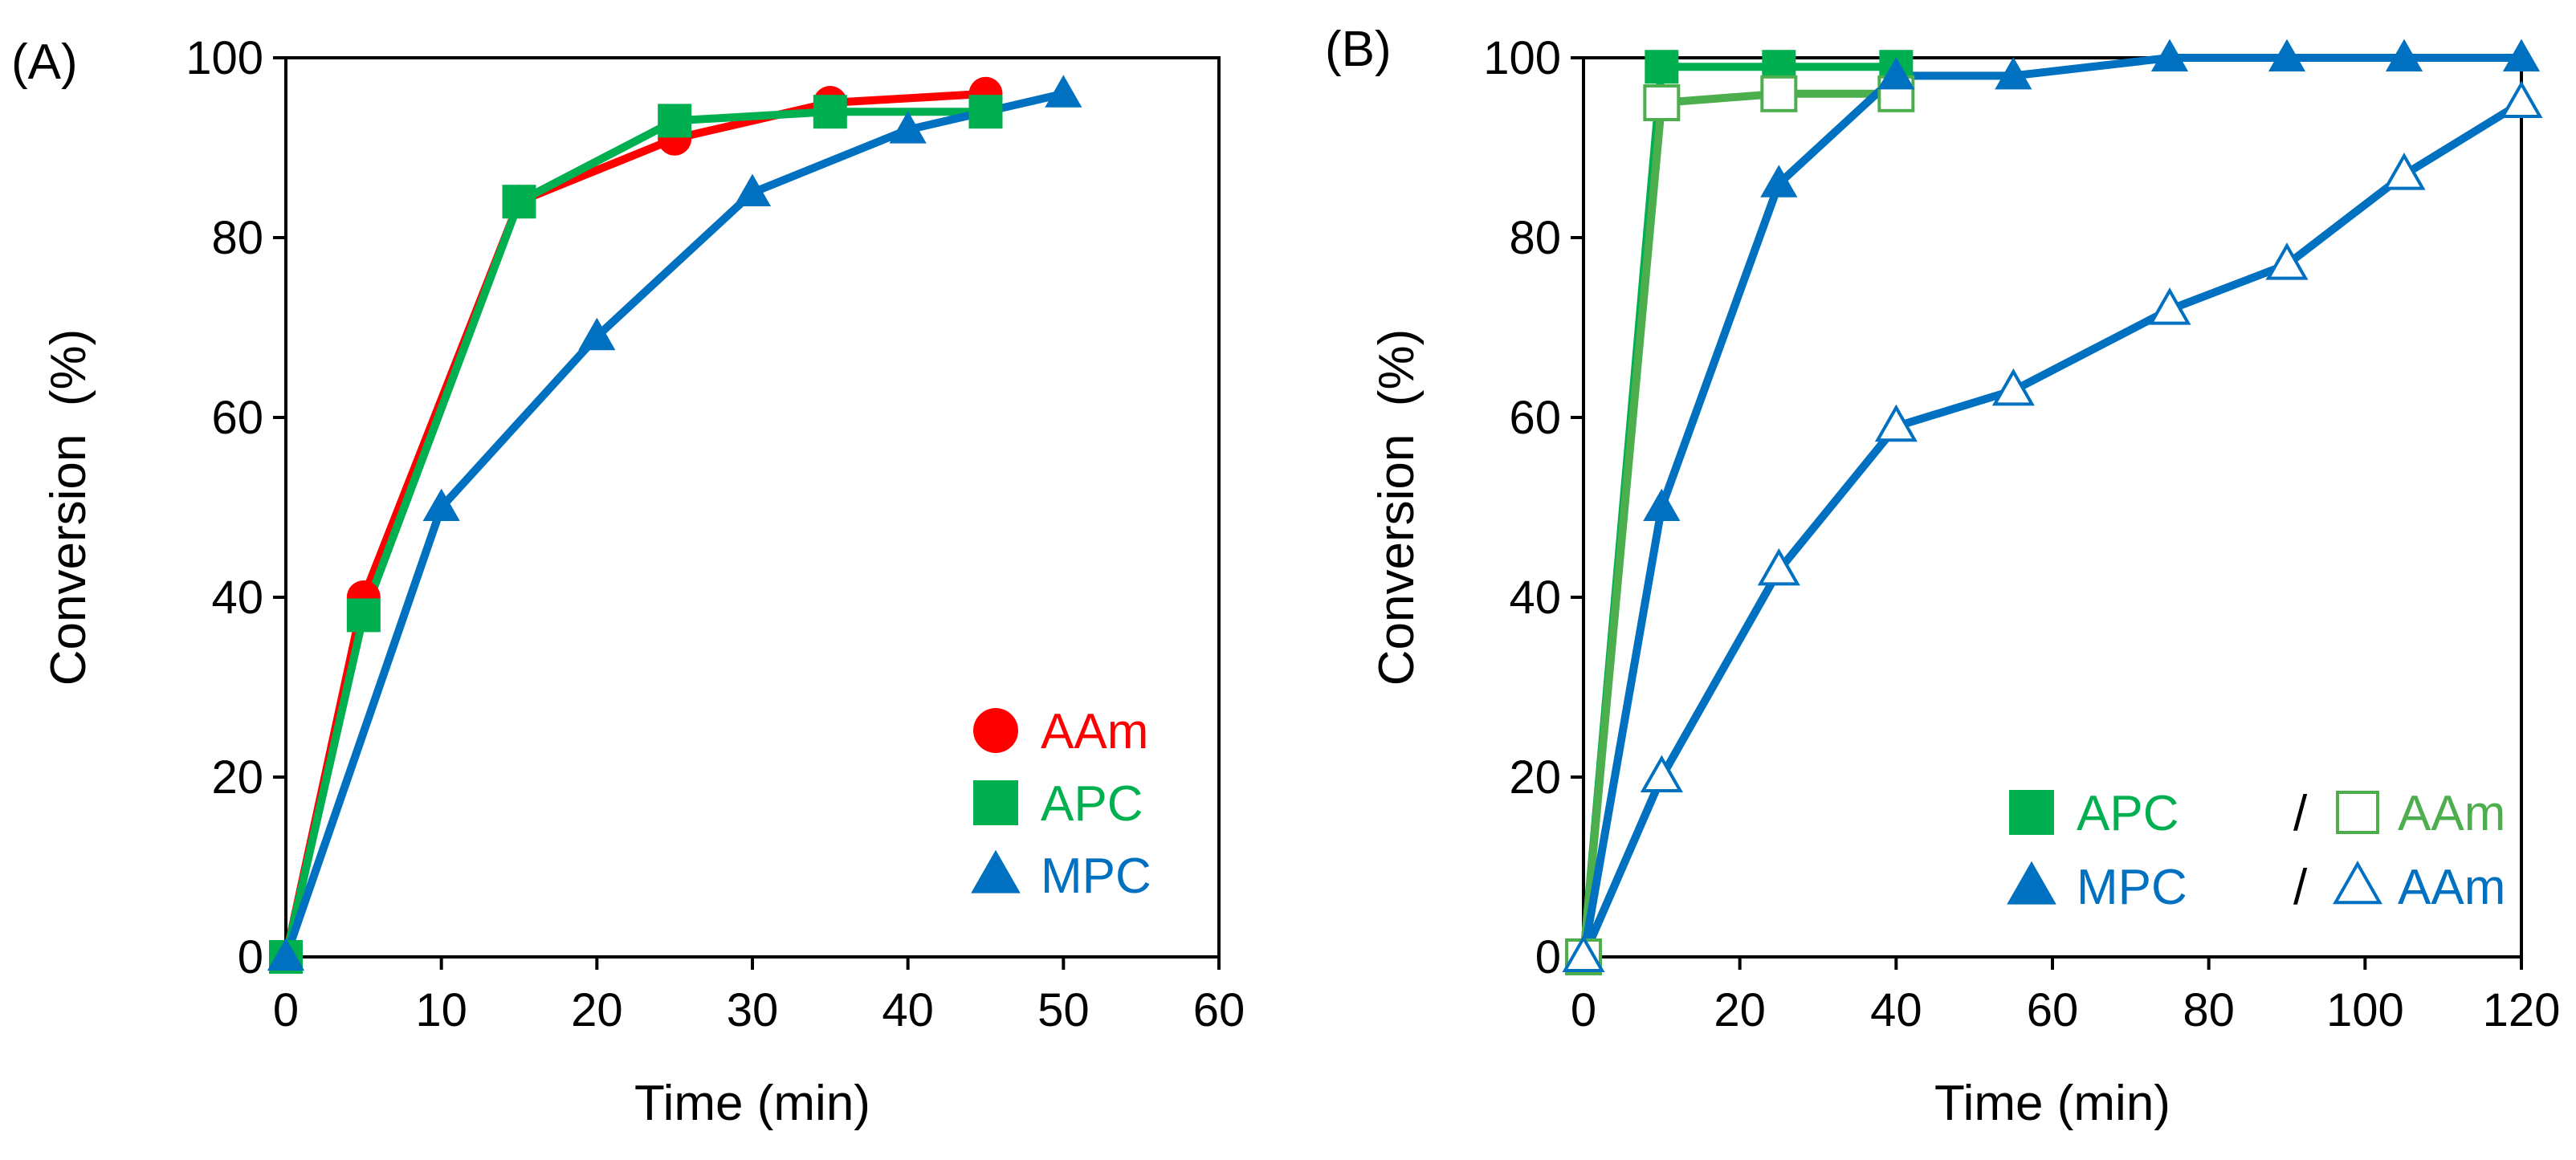 The width and height of the screenshot is (2576, 1160). Describe the element at coordinates (2256, 887) in the screenshot. I see `legend-entry: MPC / AAm` at that location.